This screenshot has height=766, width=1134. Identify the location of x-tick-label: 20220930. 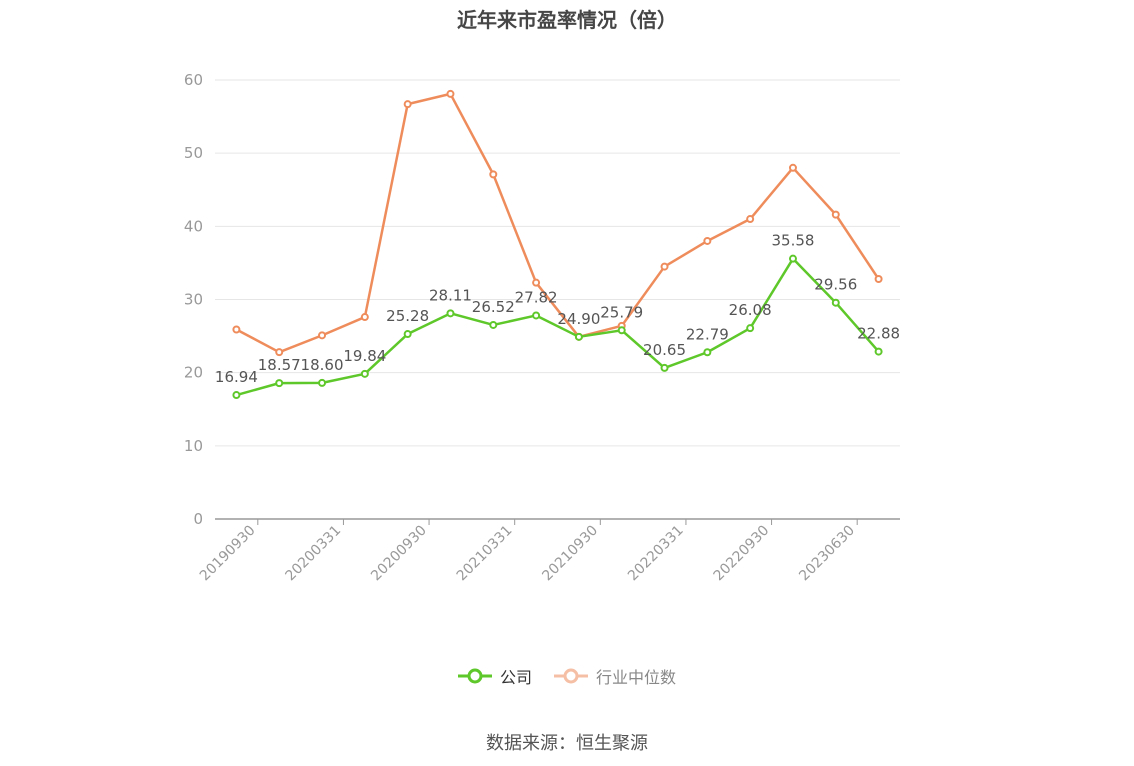
(742, 554).